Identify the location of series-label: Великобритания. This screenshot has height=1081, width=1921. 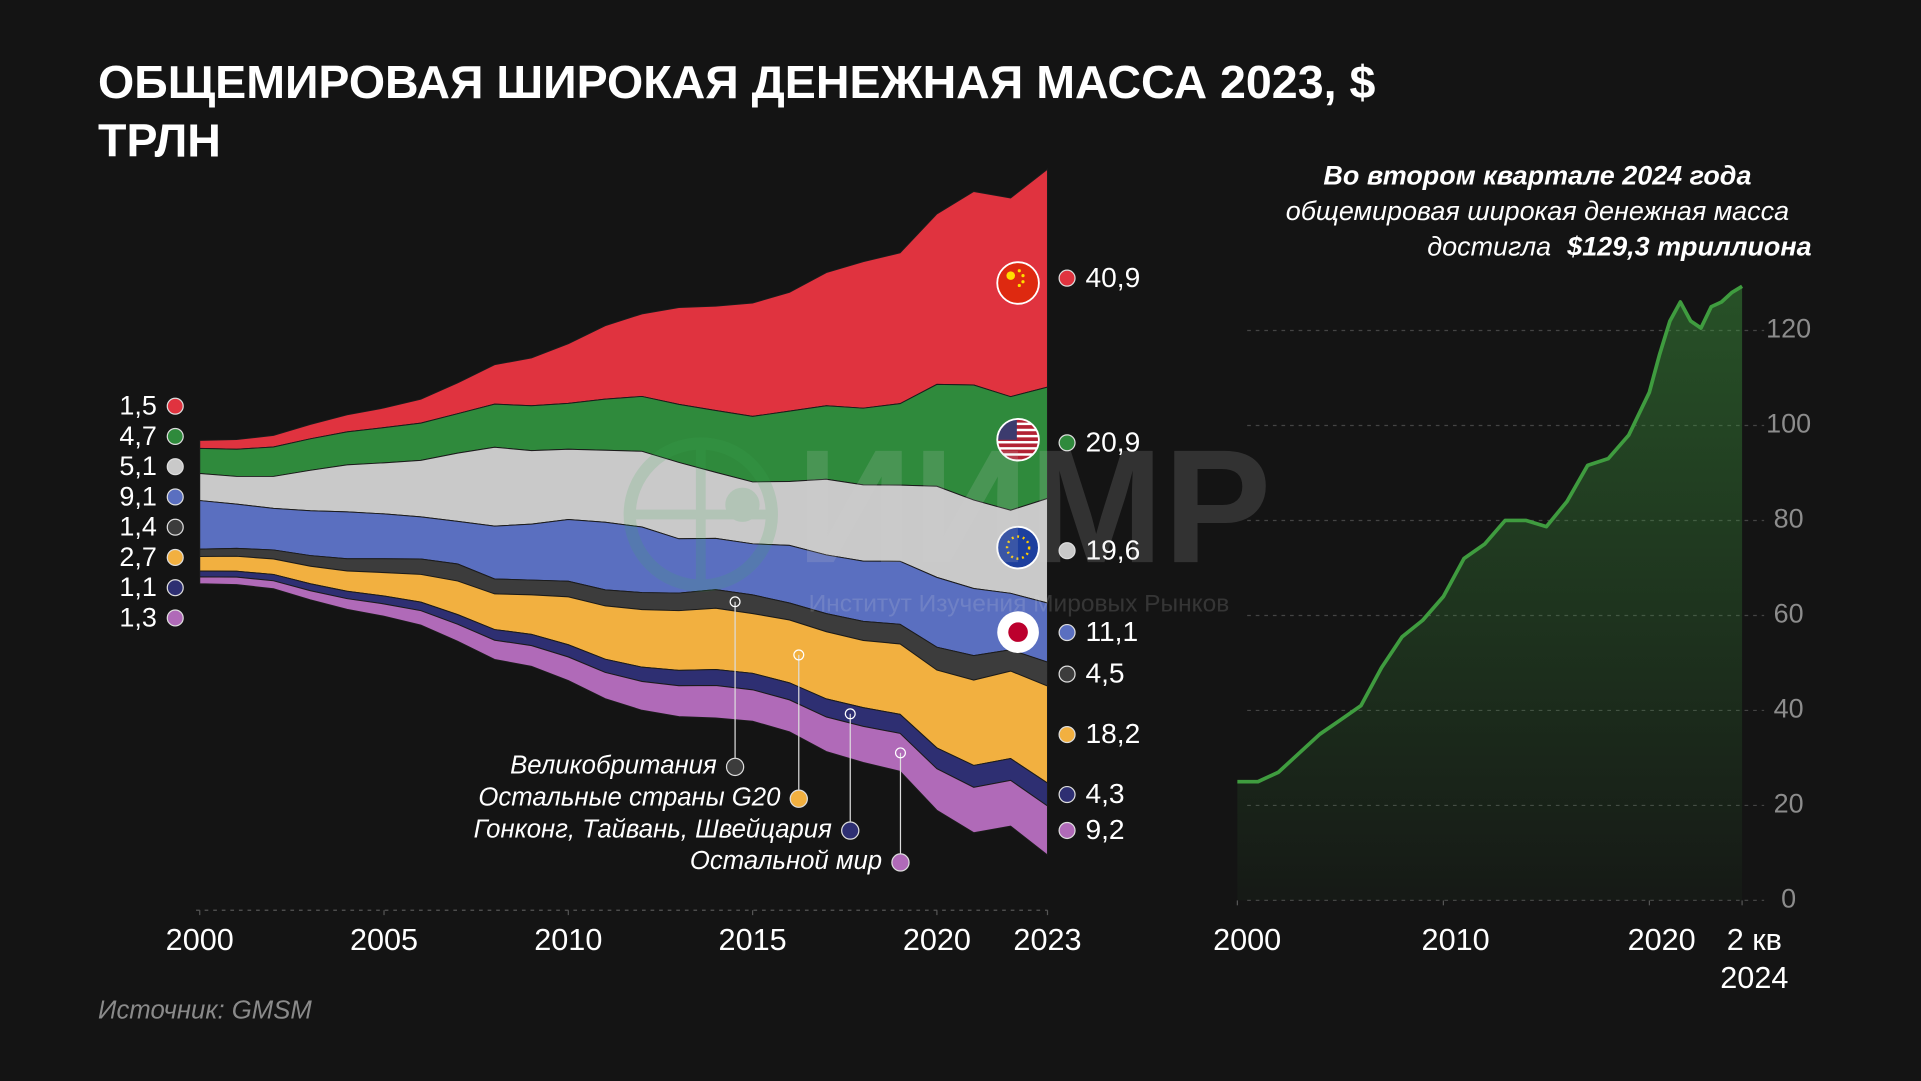
(613, 766).